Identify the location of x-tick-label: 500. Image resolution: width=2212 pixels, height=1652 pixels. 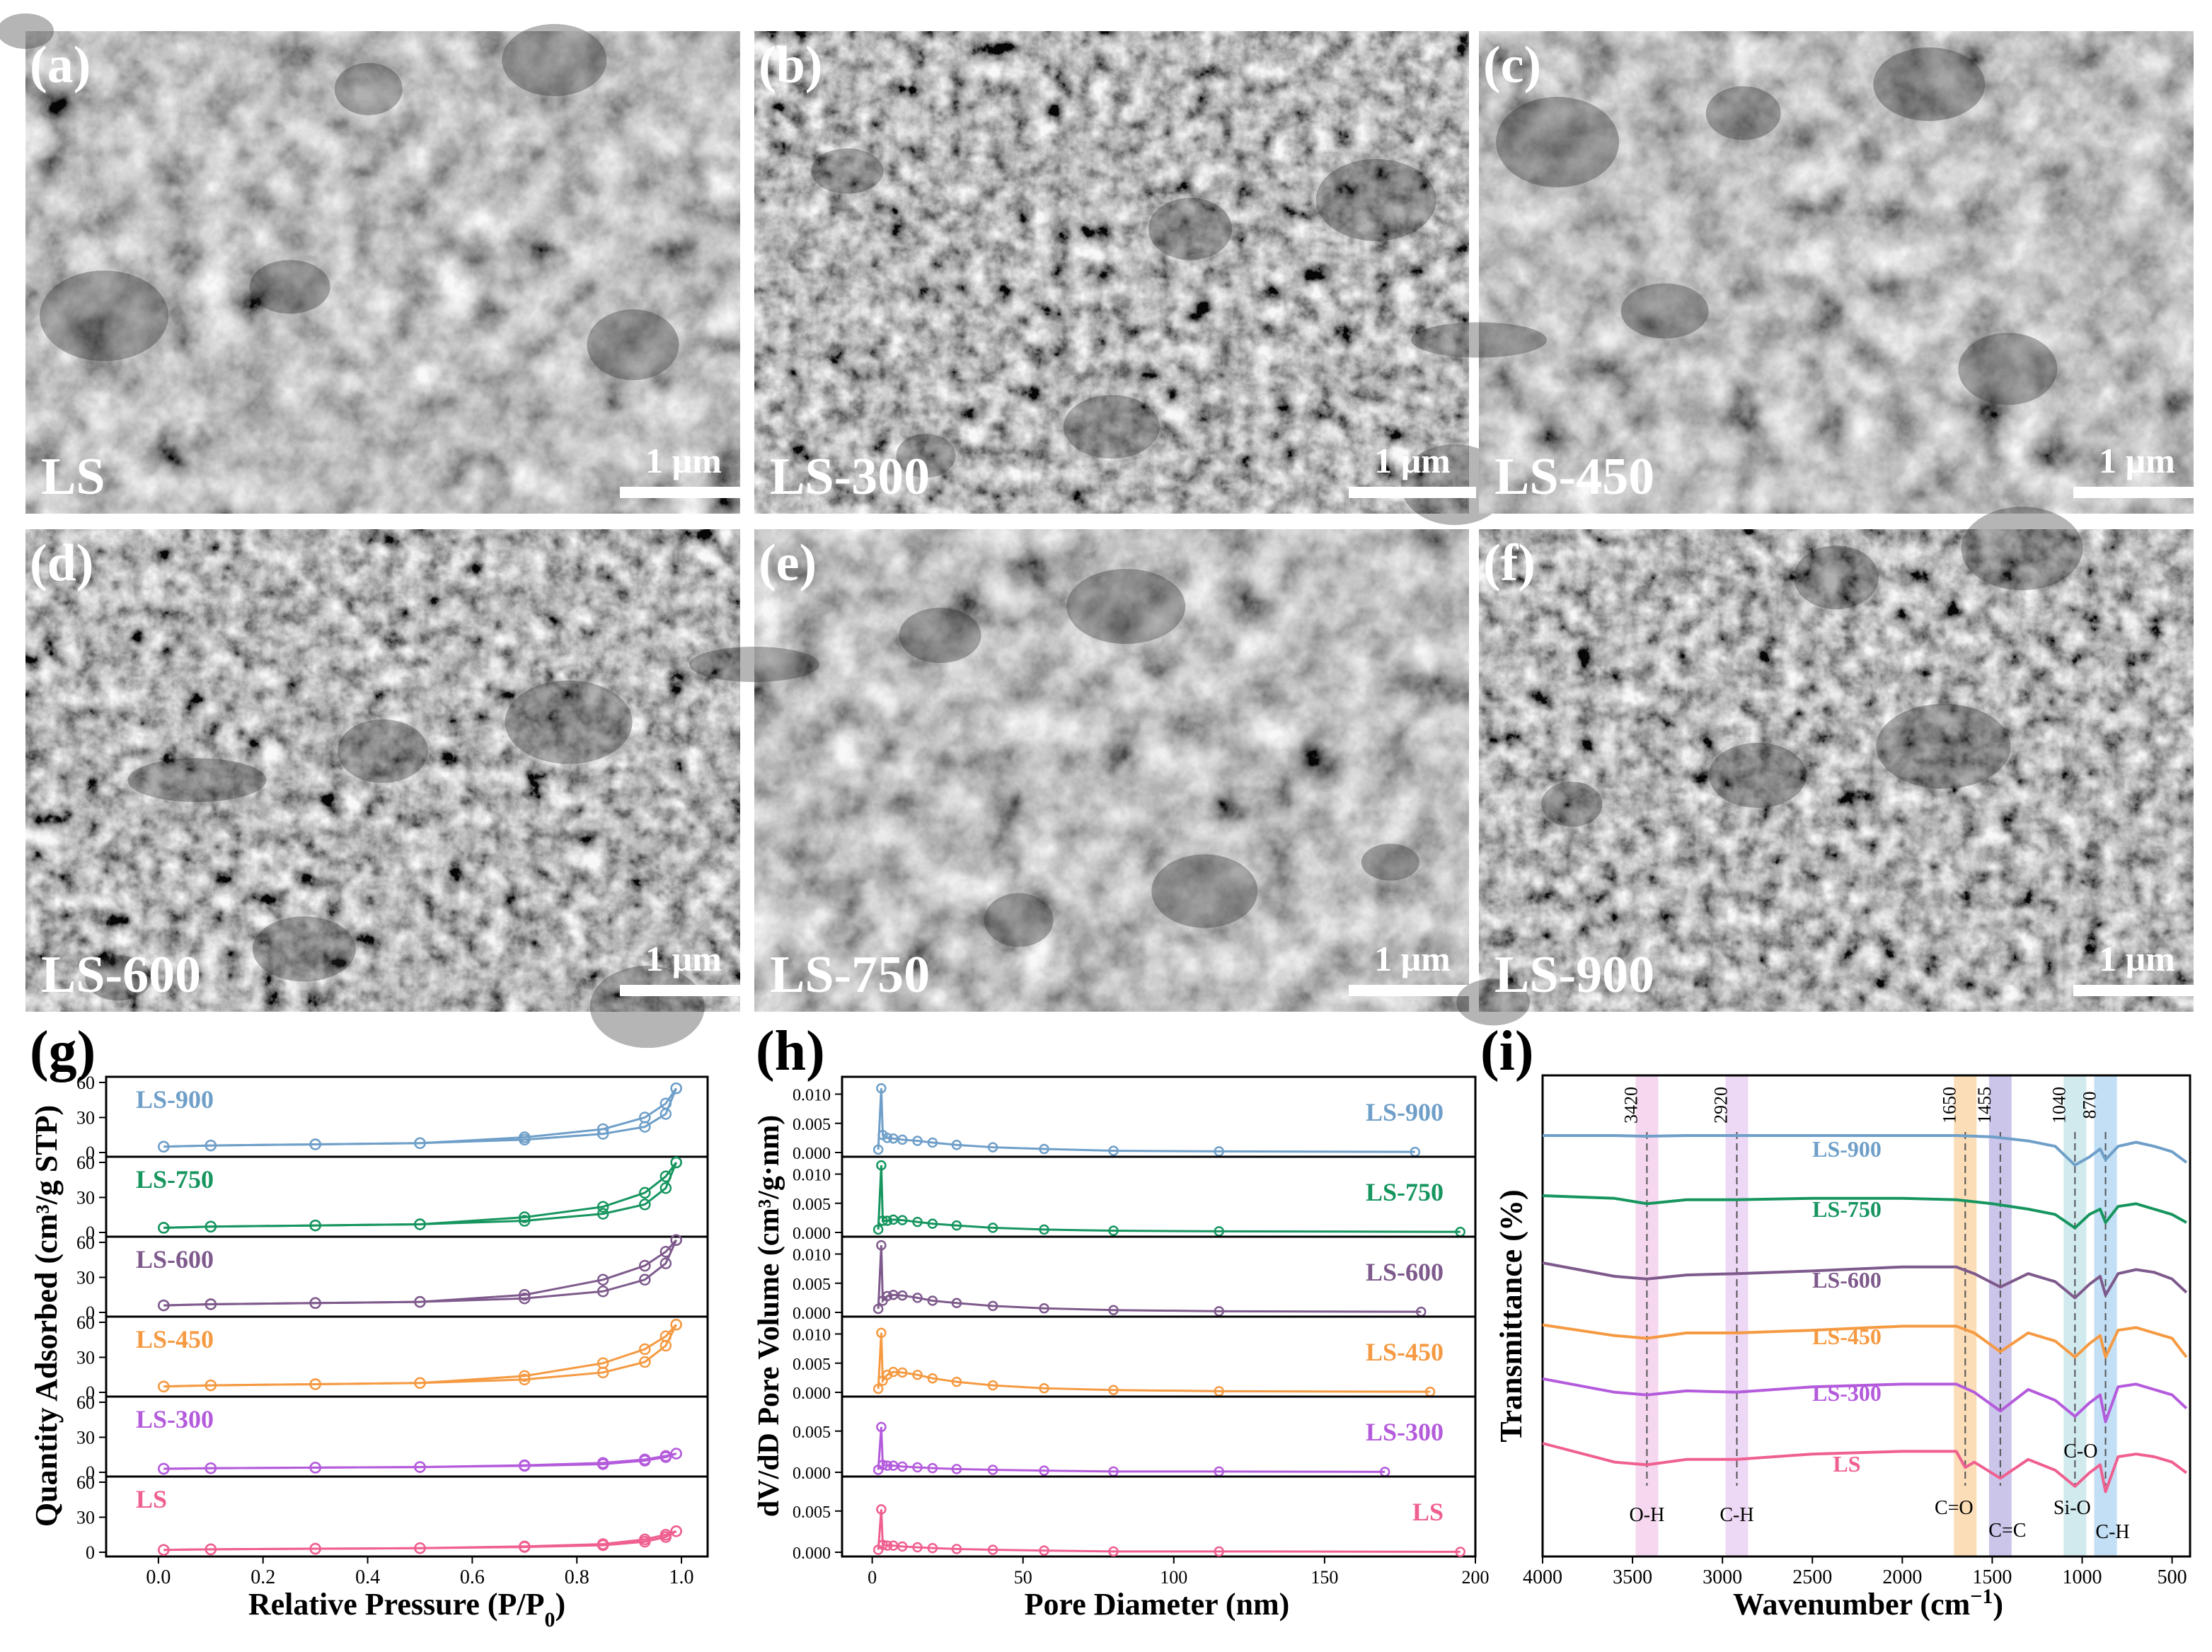
(2172, 1577).